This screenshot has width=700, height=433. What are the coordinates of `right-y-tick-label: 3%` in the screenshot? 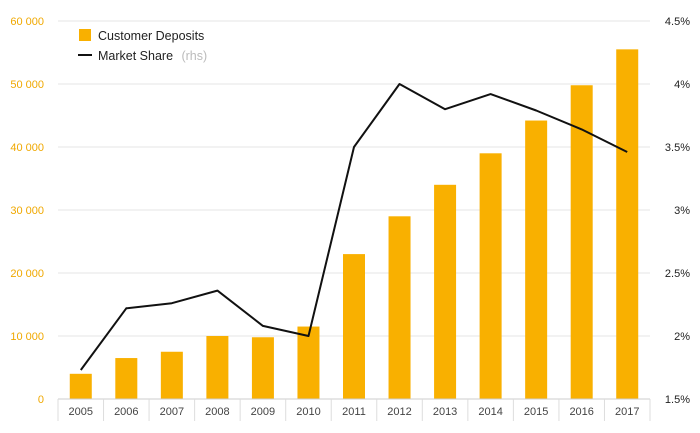 It's located at (682, 211).